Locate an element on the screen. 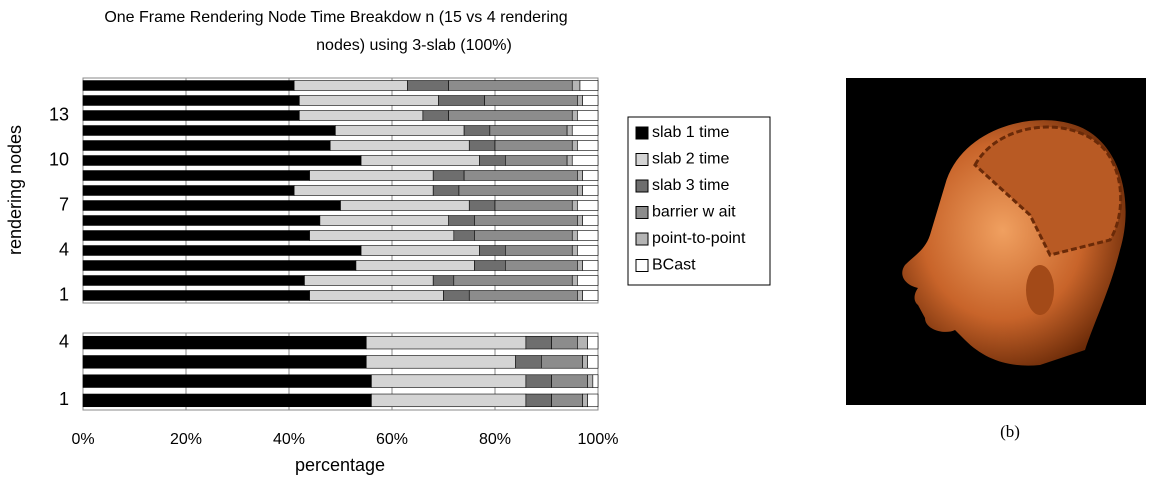 The height and width of the screenshot is (483, 1166). y-tick-label: 1 is located at coordinates (64, 294).